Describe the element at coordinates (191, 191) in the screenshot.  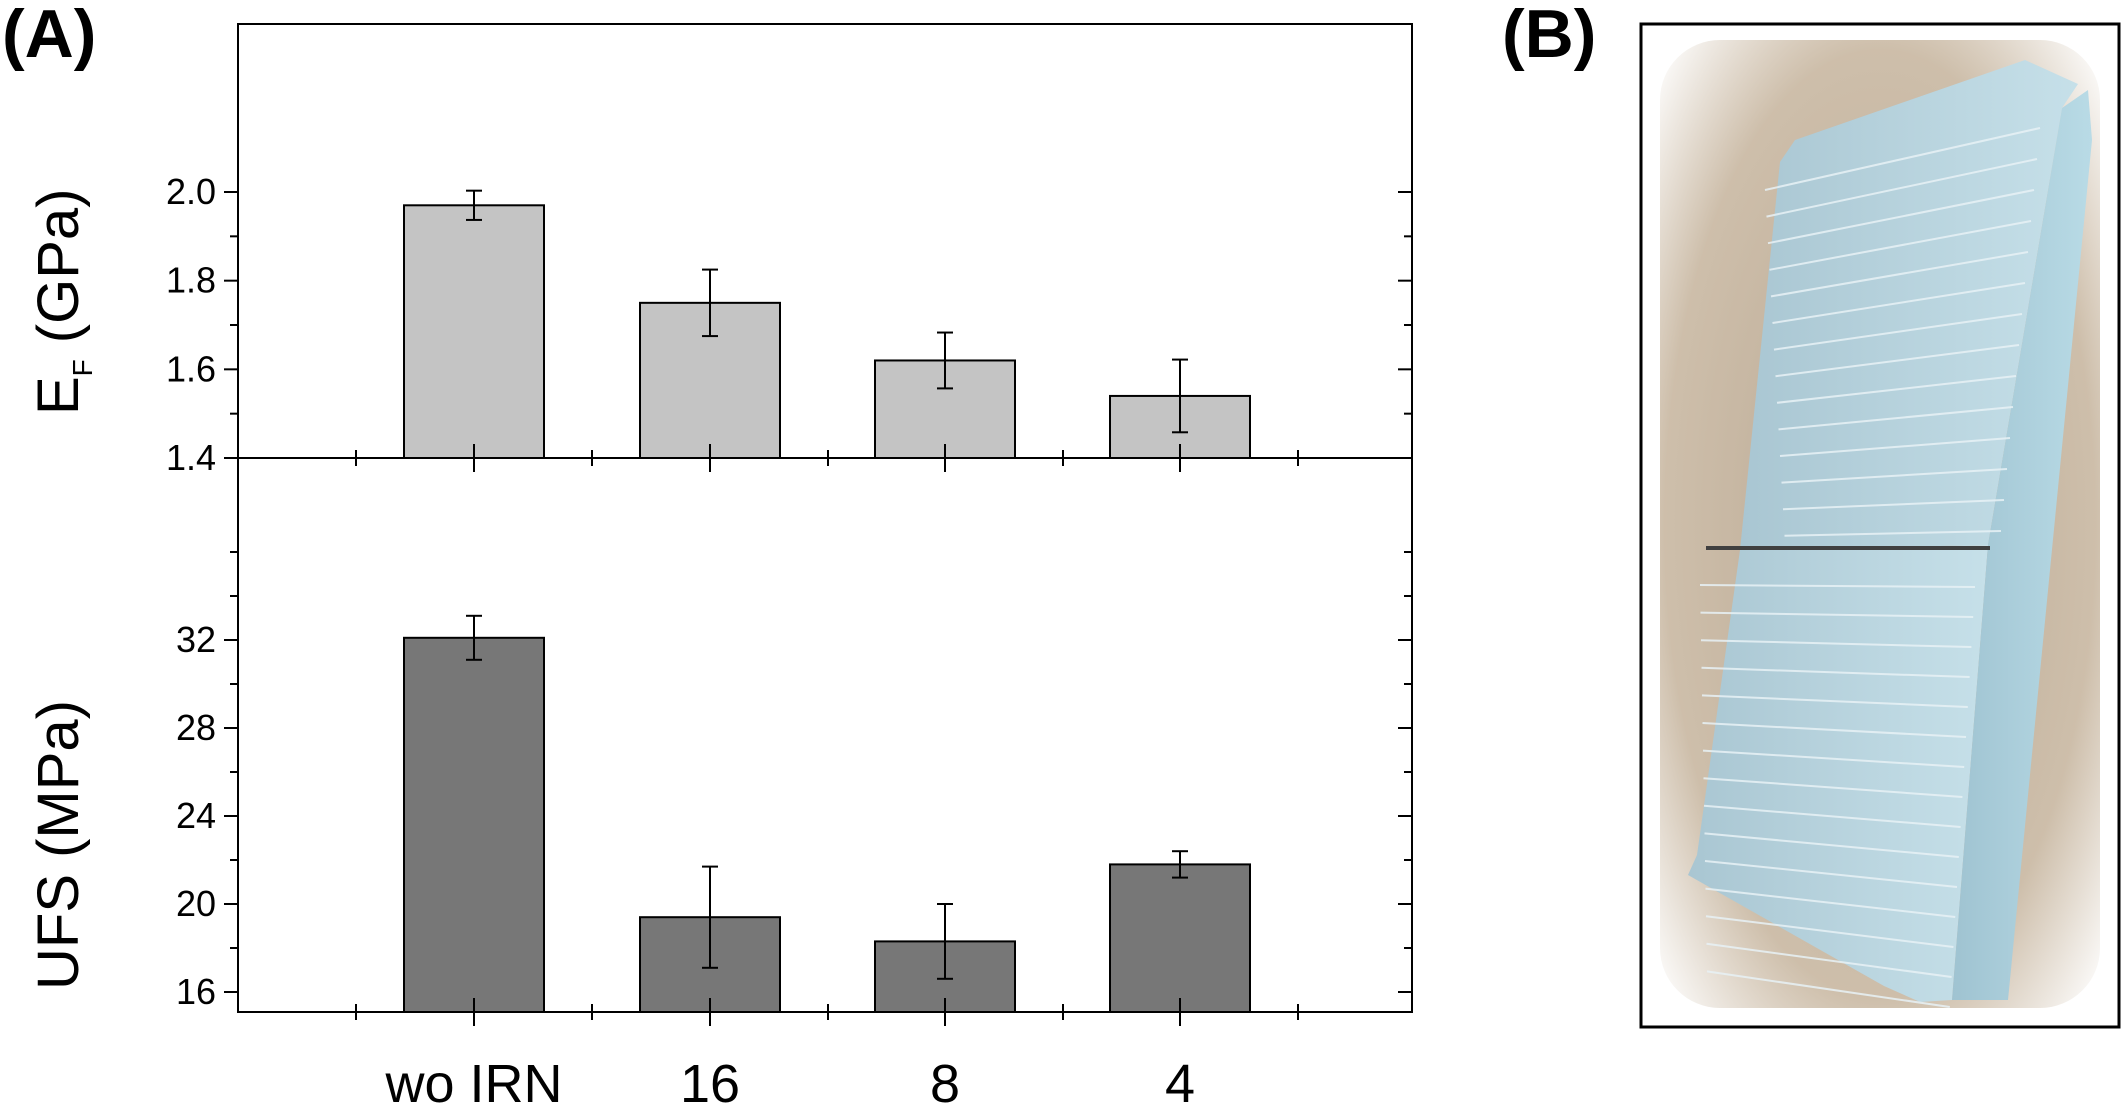
I see `modulus-y-tick-label: 2.0` at that location.